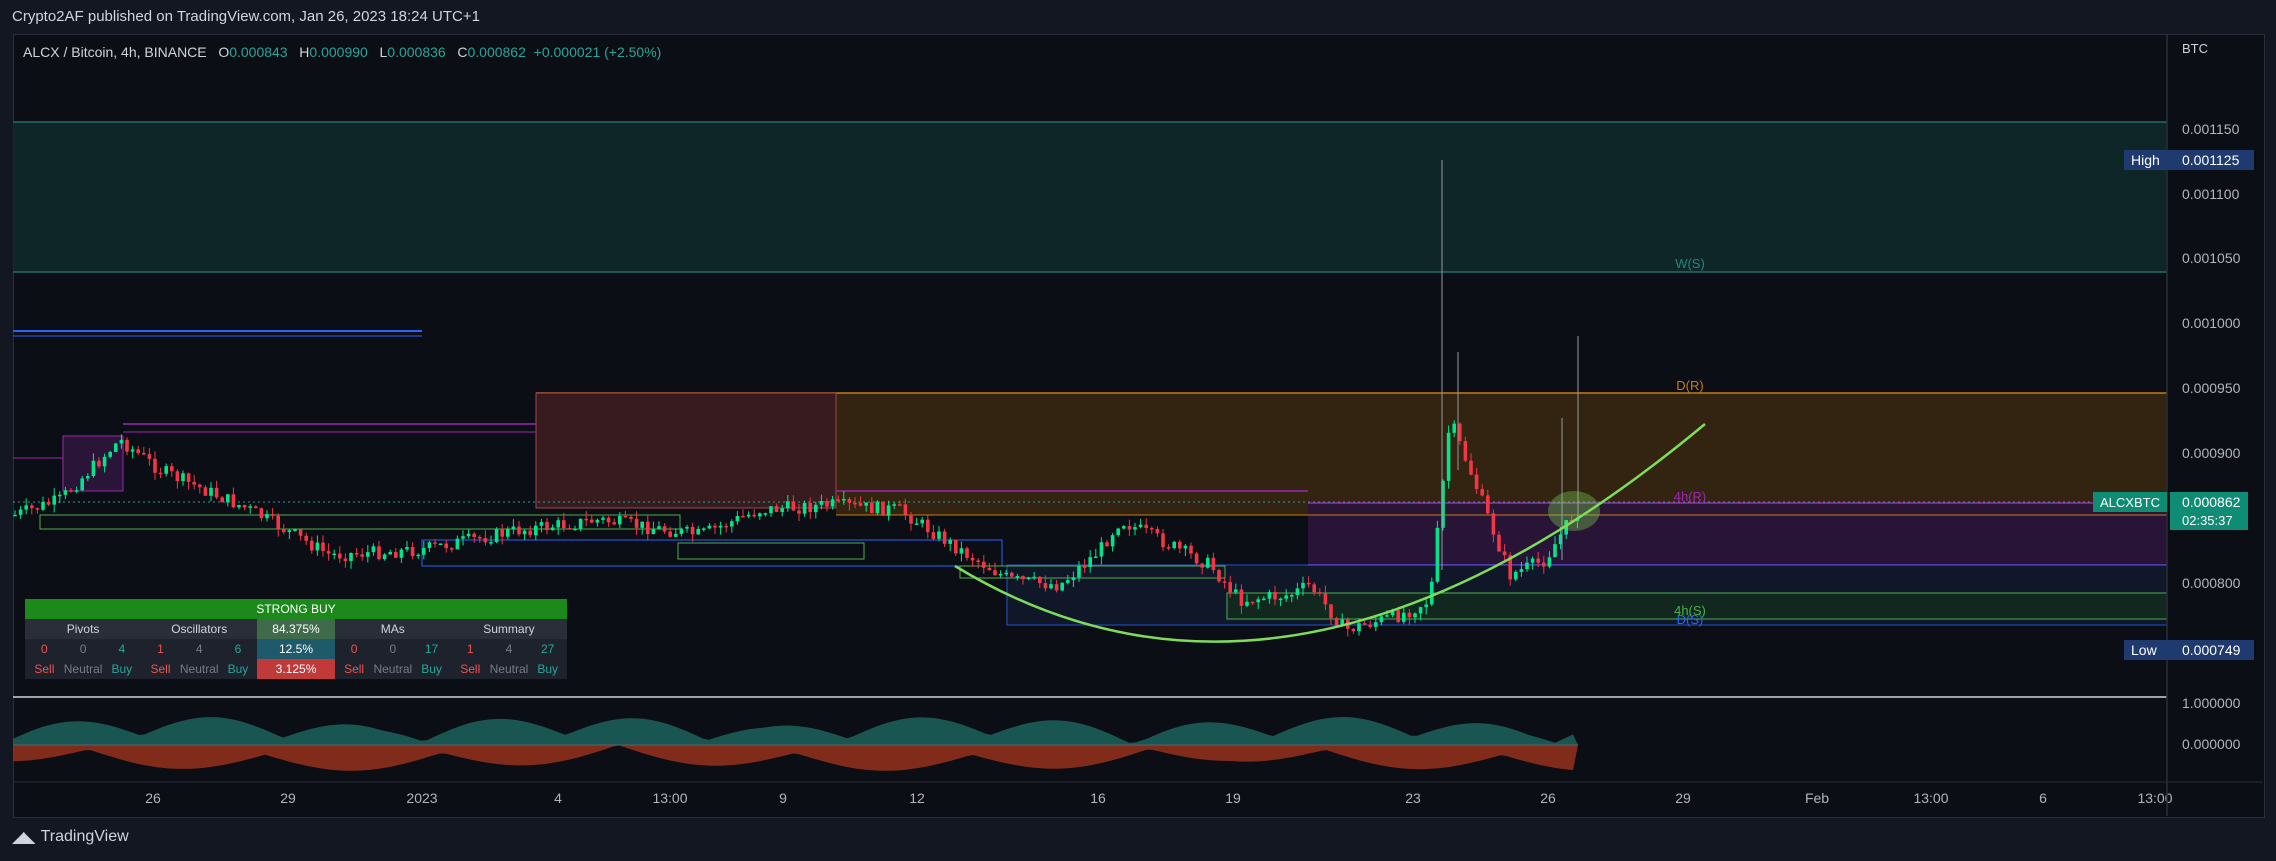  Describe the element at coordinates (2144, 650) in the screenshot. I see `low-label: Low` at that location.